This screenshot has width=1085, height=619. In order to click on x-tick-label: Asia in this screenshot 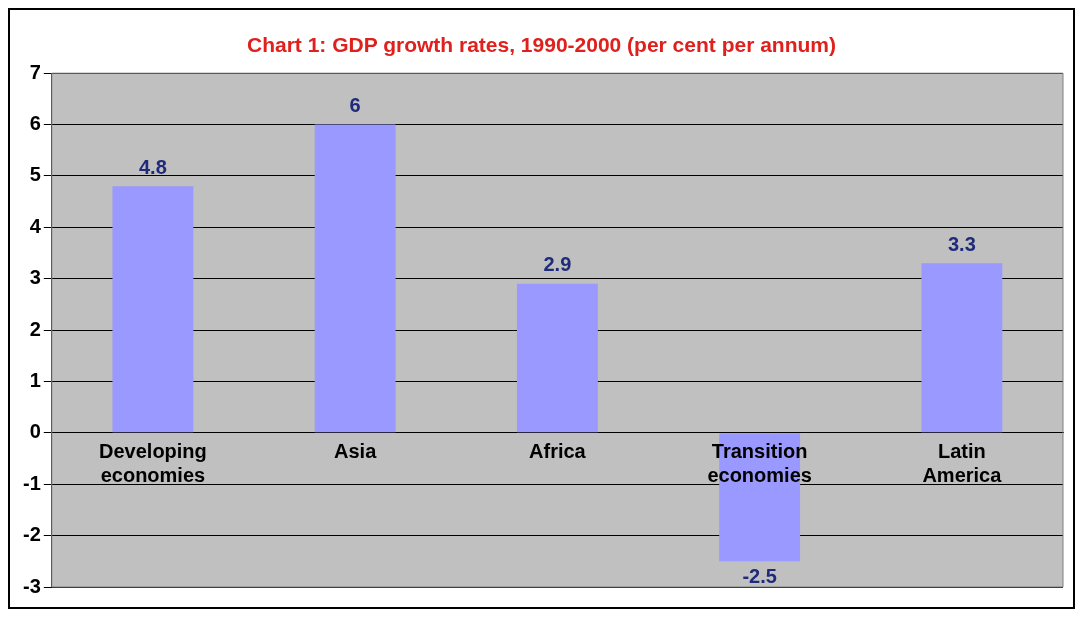, I will do `click(356, 451)`.